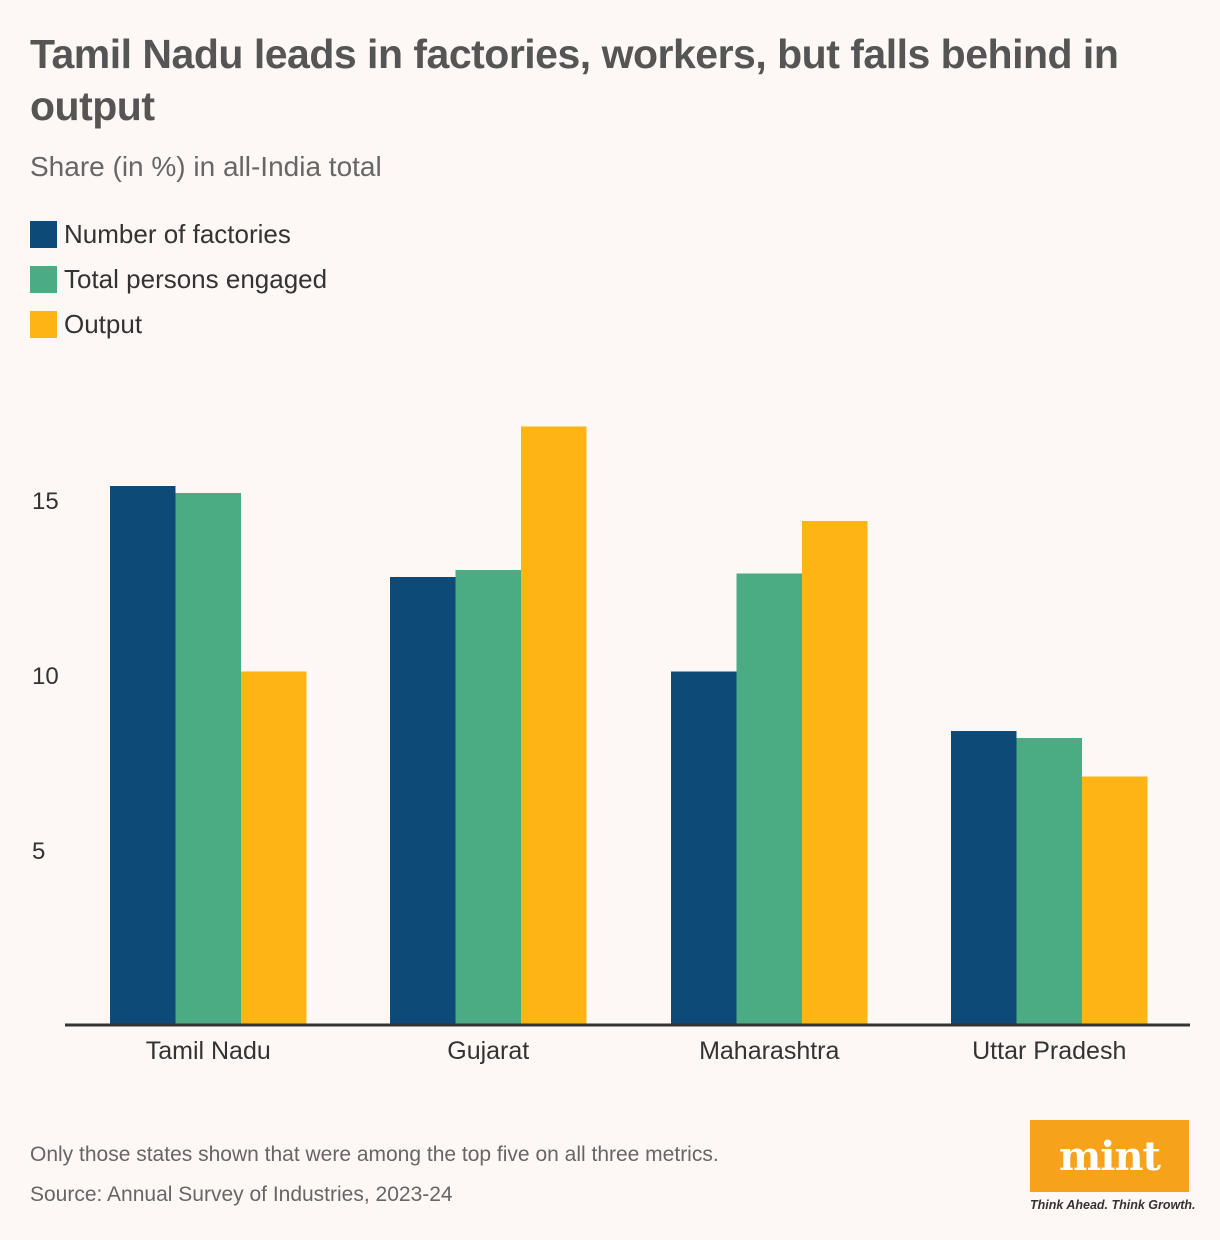  Describe the element at coordinates (103, 324) in the screenshot. I see `legend-label-output: Output` at that location.